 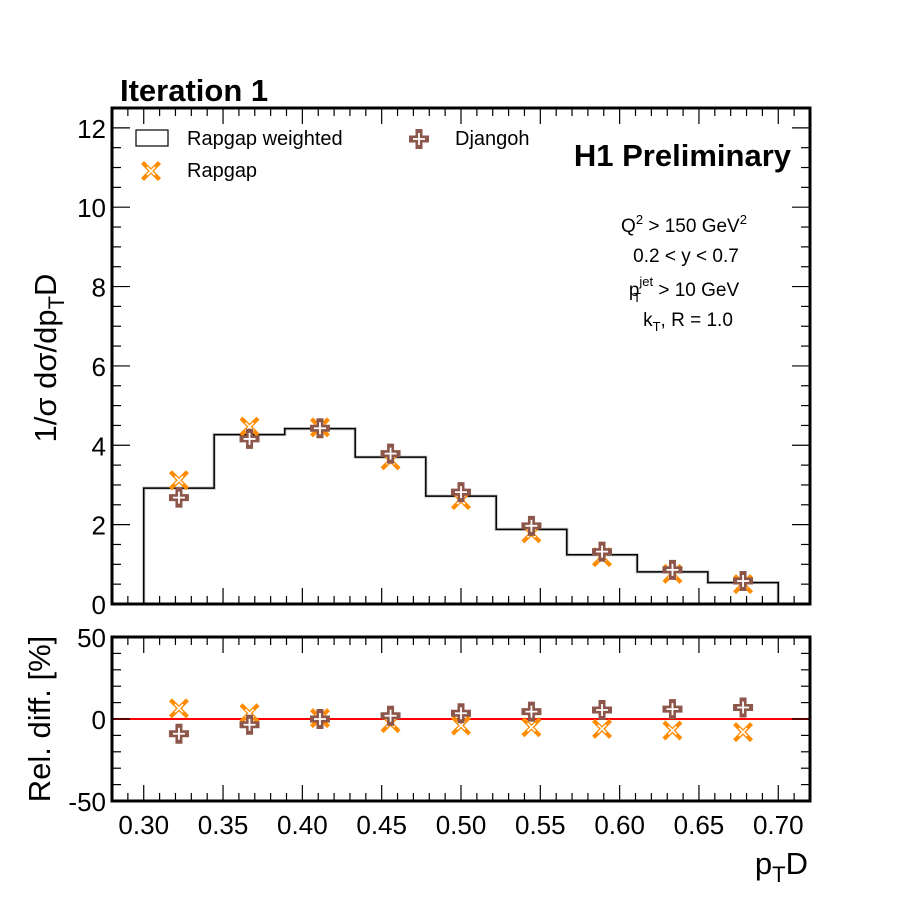 I want to click on cut-pt: pjet T > 10 GeV, so click(x=684, y=289).